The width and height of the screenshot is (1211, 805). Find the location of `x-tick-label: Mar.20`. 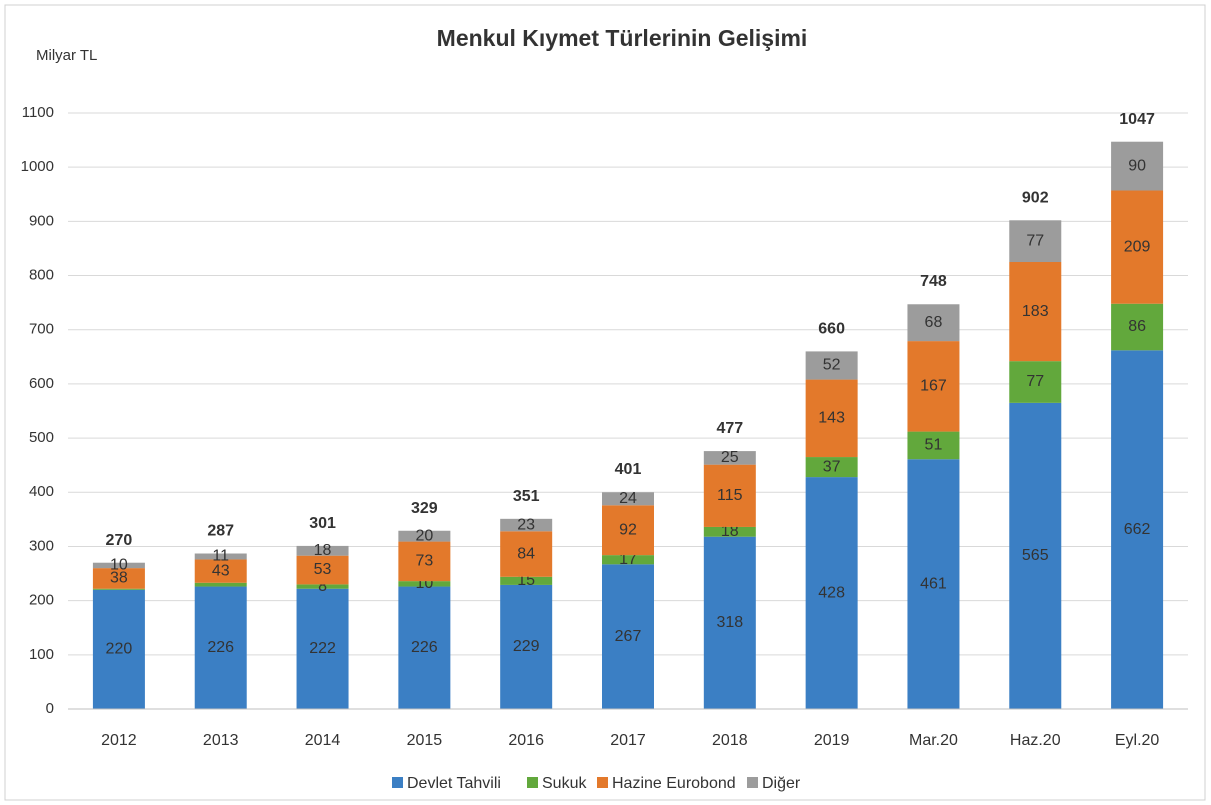

x-tick-label: Mar.20 is located at coordinates (933, 740).